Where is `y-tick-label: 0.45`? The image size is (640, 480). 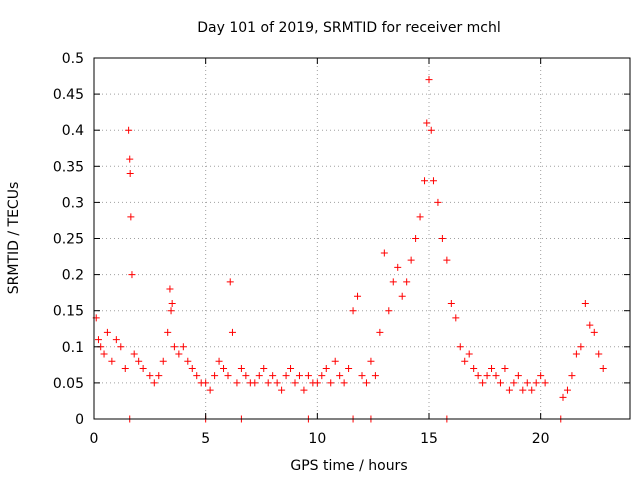
y-tick-label: 0.45 is located at coordinates (68, 95).